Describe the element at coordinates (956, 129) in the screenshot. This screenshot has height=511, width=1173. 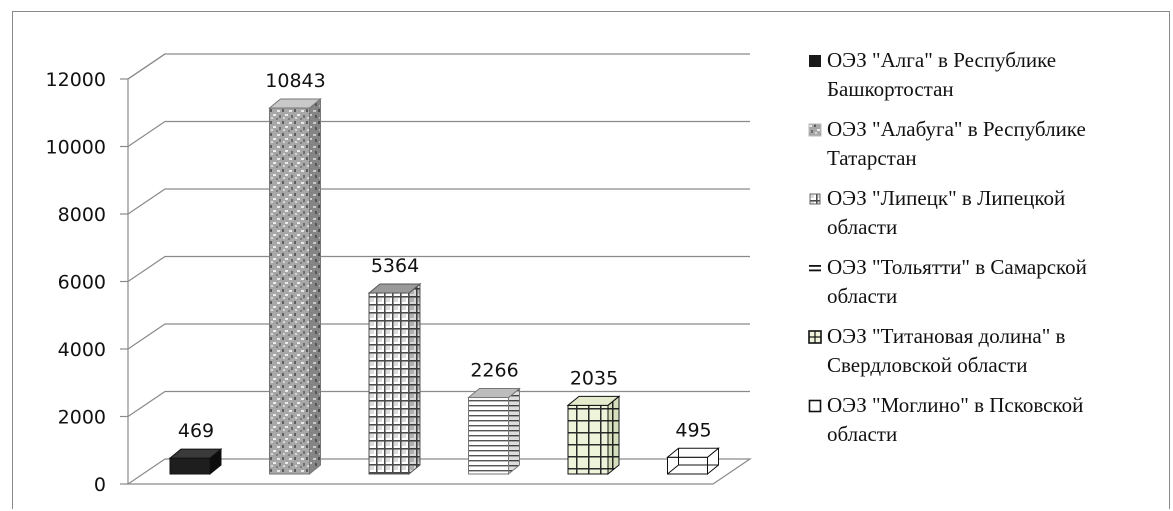
I see `legend-label: ОЭЗ "Алабуга" в Республике` at that location.